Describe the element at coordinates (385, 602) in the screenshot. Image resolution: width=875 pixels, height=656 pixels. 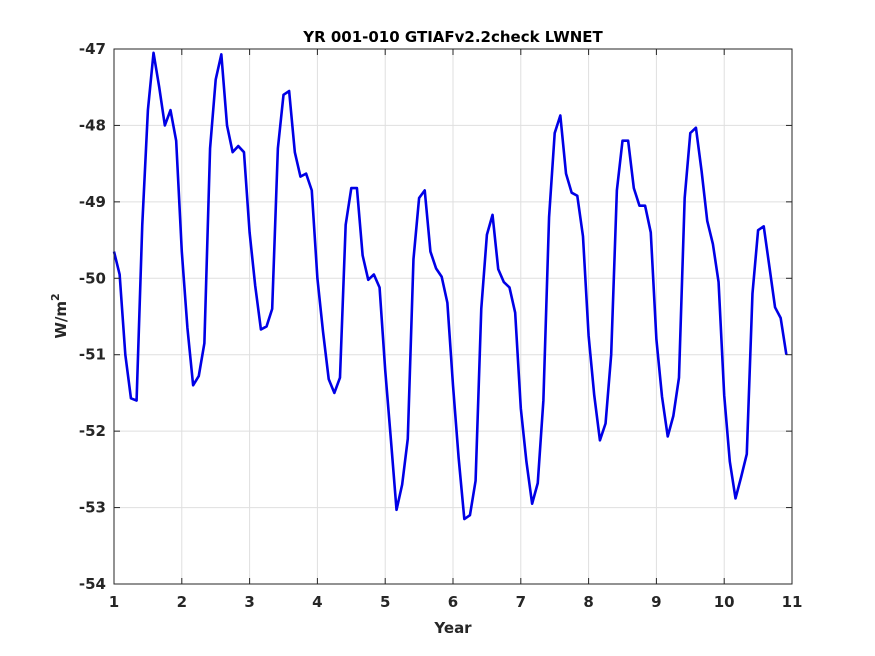
I see `x-tick-label: 5` at that location.